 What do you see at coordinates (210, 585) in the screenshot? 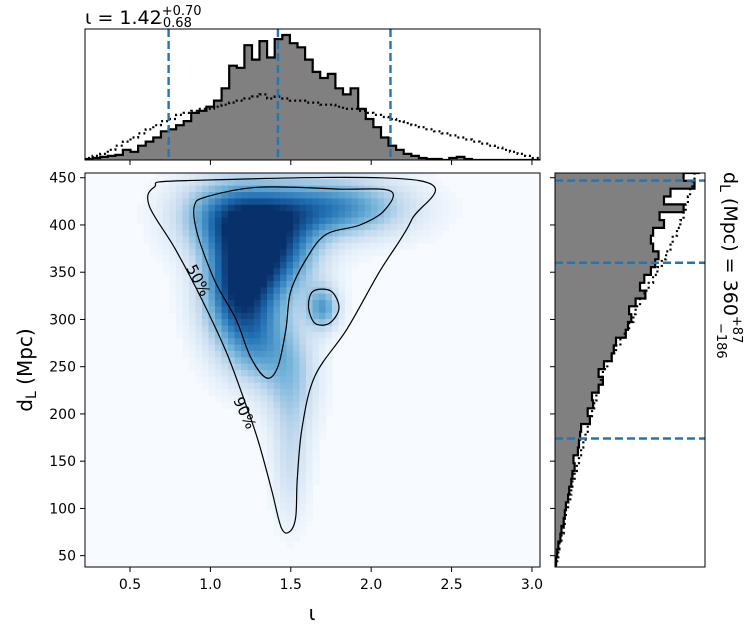
I see `x-tick-label: 1.0` at bounding box center [210, 585].